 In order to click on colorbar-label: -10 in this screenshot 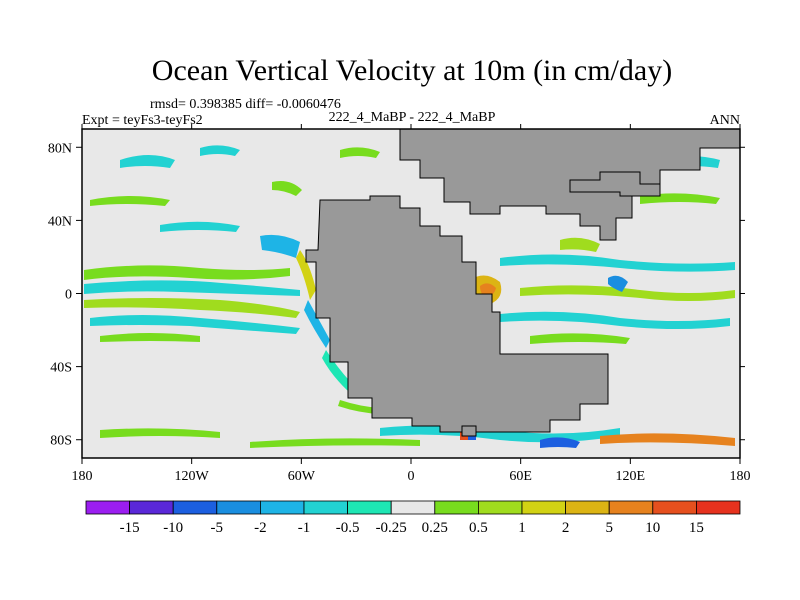, I will do `click(173, 528)`.